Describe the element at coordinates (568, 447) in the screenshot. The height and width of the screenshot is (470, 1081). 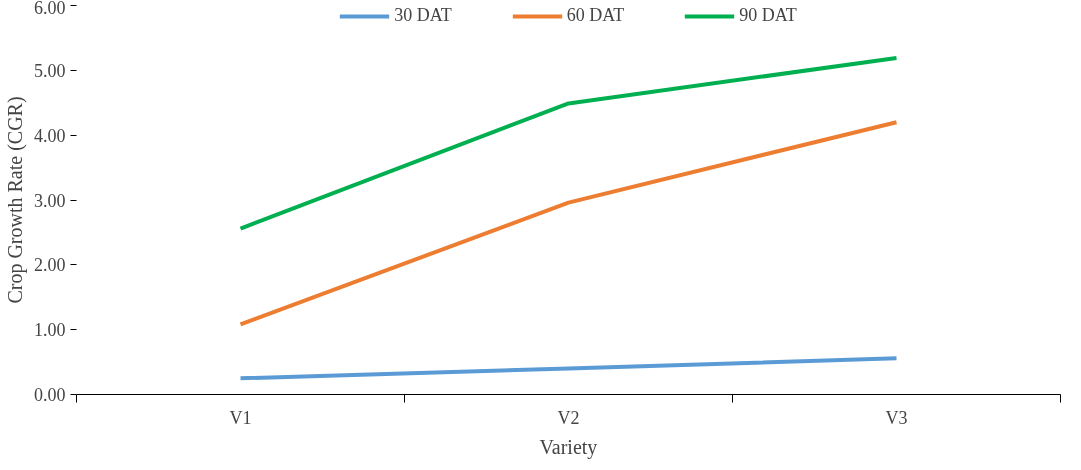
I see `x-axis-title: Variety` at that location.